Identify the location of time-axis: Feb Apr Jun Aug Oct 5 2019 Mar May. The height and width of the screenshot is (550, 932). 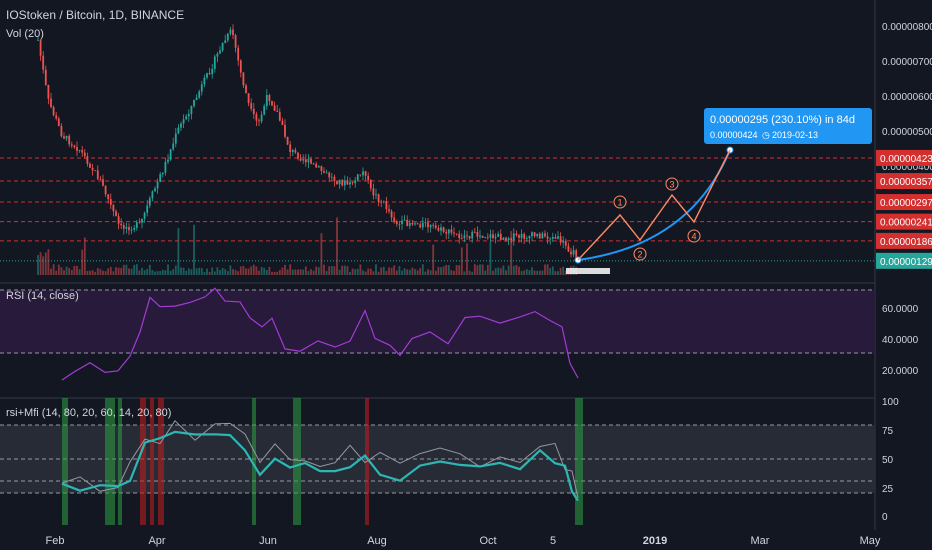
(463, 541).